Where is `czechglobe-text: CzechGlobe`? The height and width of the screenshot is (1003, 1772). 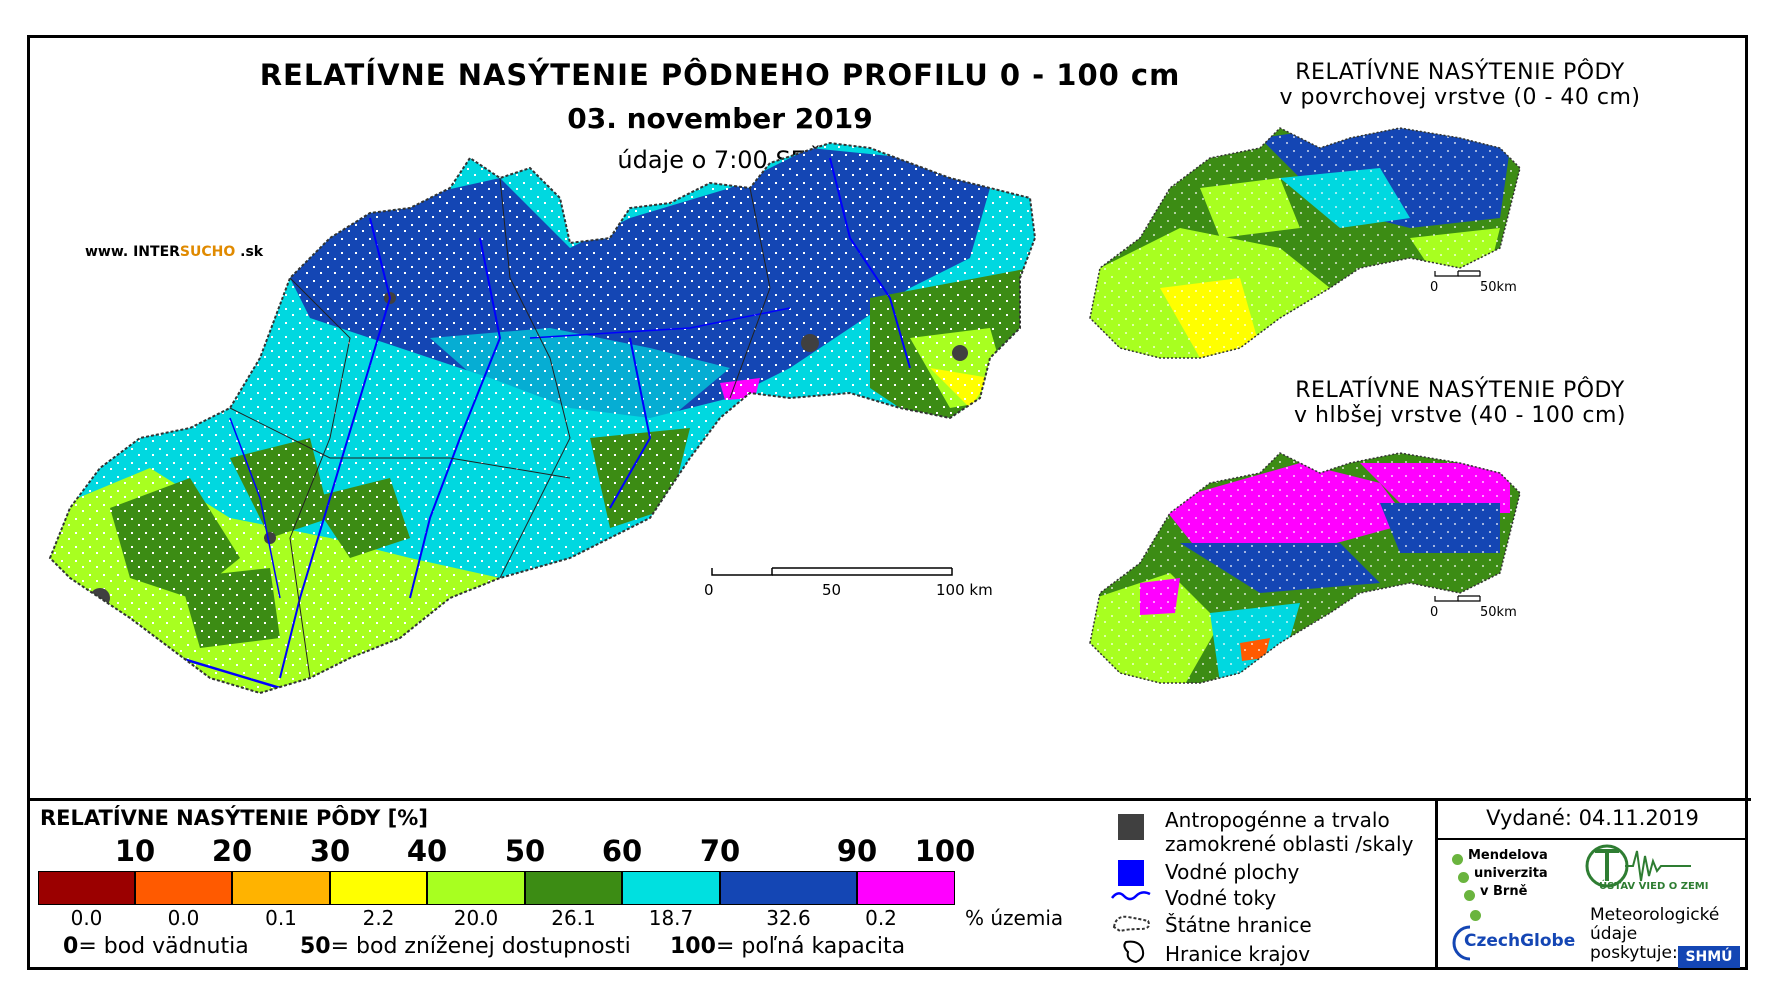 czechglobe-text: CzechGlobe is located at coordinates (1520, 941).